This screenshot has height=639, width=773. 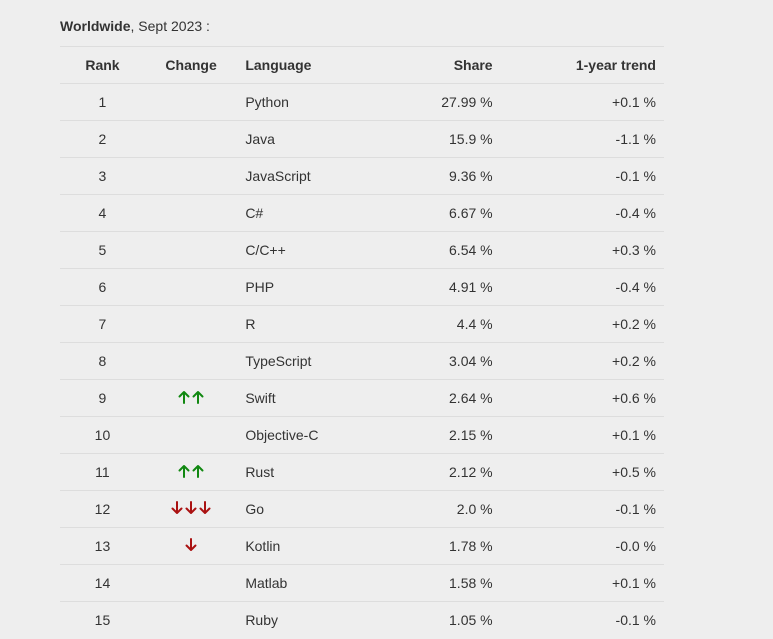 I want to click on table-row: 7 R 4.4 % +0.2 %, so click(x=362, y=324).